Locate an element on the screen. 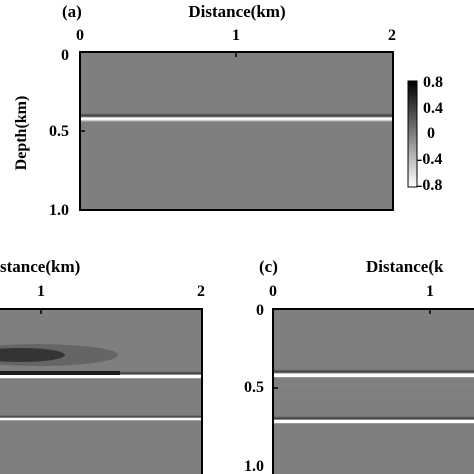 The image size is (474, 474). panel-a-ytick-1: 0.5 is located at coordinates (59, 131).